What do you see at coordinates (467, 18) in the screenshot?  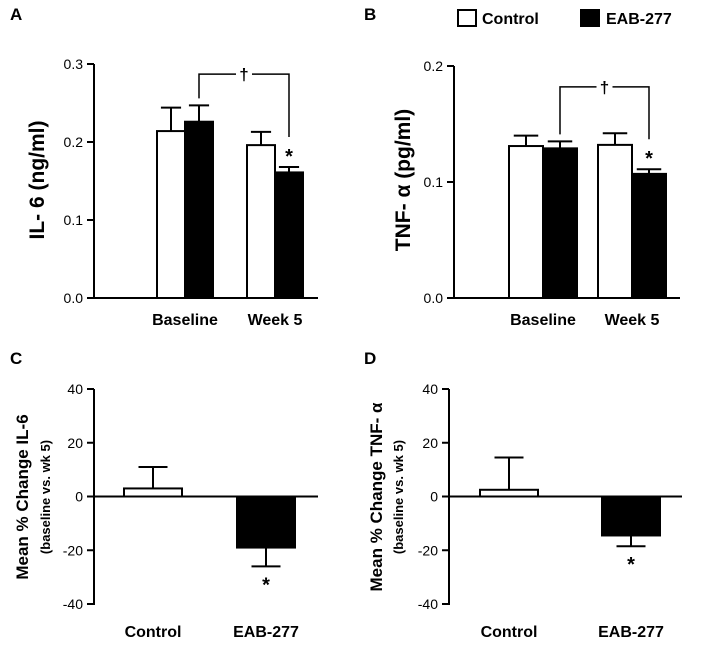 I see `legend-swatch-control` at bounding box center [467, 18].